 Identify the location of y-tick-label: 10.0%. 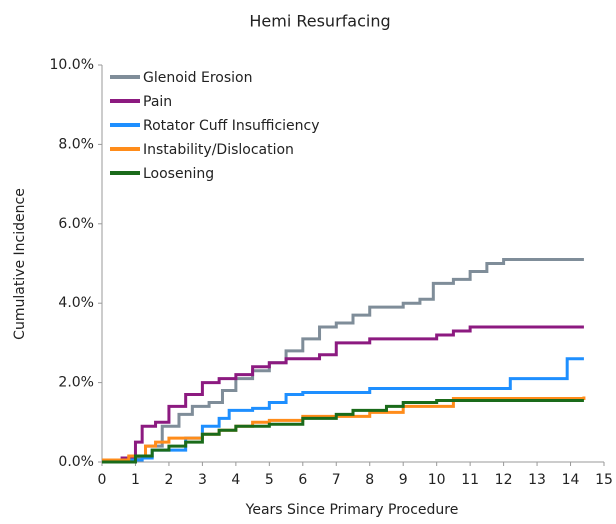
(72, 65).